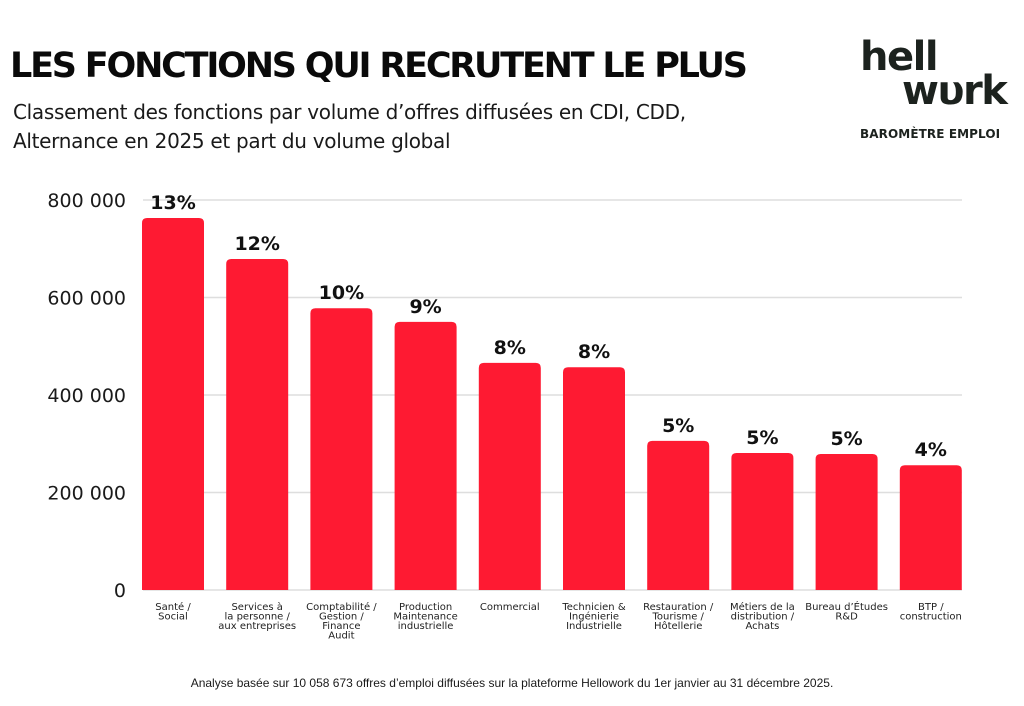 This screenshot has height=706, width=1024. Describe the element at coordinates (678, 617) in the screenshot. I see `x-tick-label: Restauration / Tourisme / Hôtellerie` at that location.